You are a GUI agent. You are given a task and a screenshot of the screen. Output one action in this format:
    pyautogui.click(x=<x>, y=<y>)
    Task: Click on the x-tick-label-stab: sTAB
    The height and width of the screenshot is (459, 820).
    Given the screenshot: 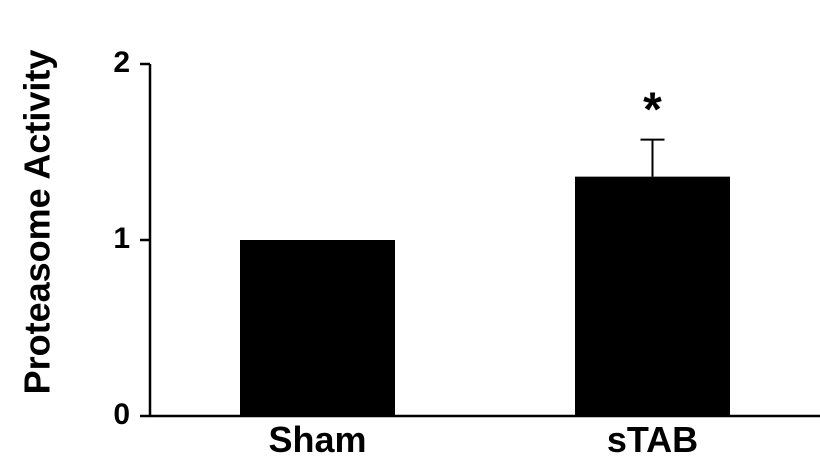 What is the action you would take?
    pyautogui.click(x=652, y=439)
    